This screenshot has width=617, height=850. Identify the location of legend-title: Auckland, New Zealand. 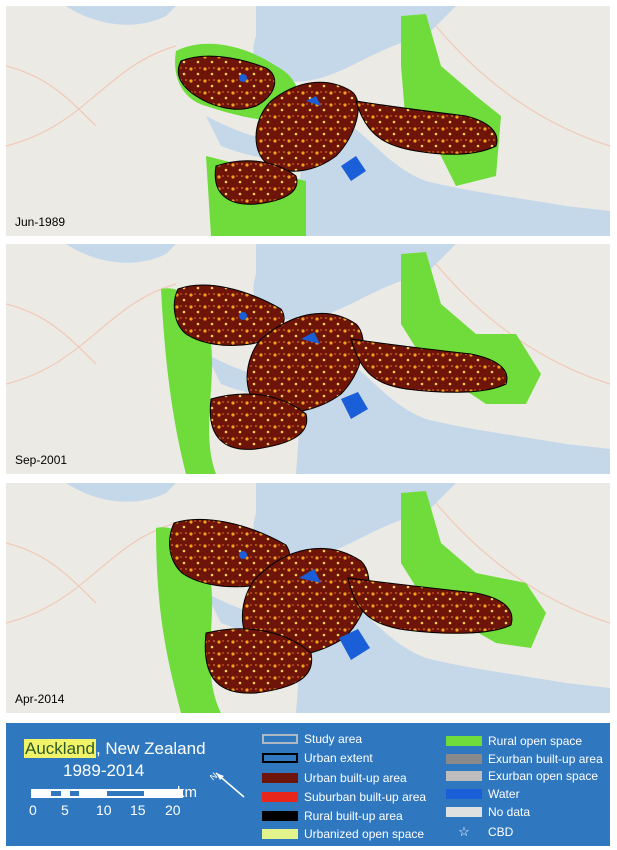
(115, 749).